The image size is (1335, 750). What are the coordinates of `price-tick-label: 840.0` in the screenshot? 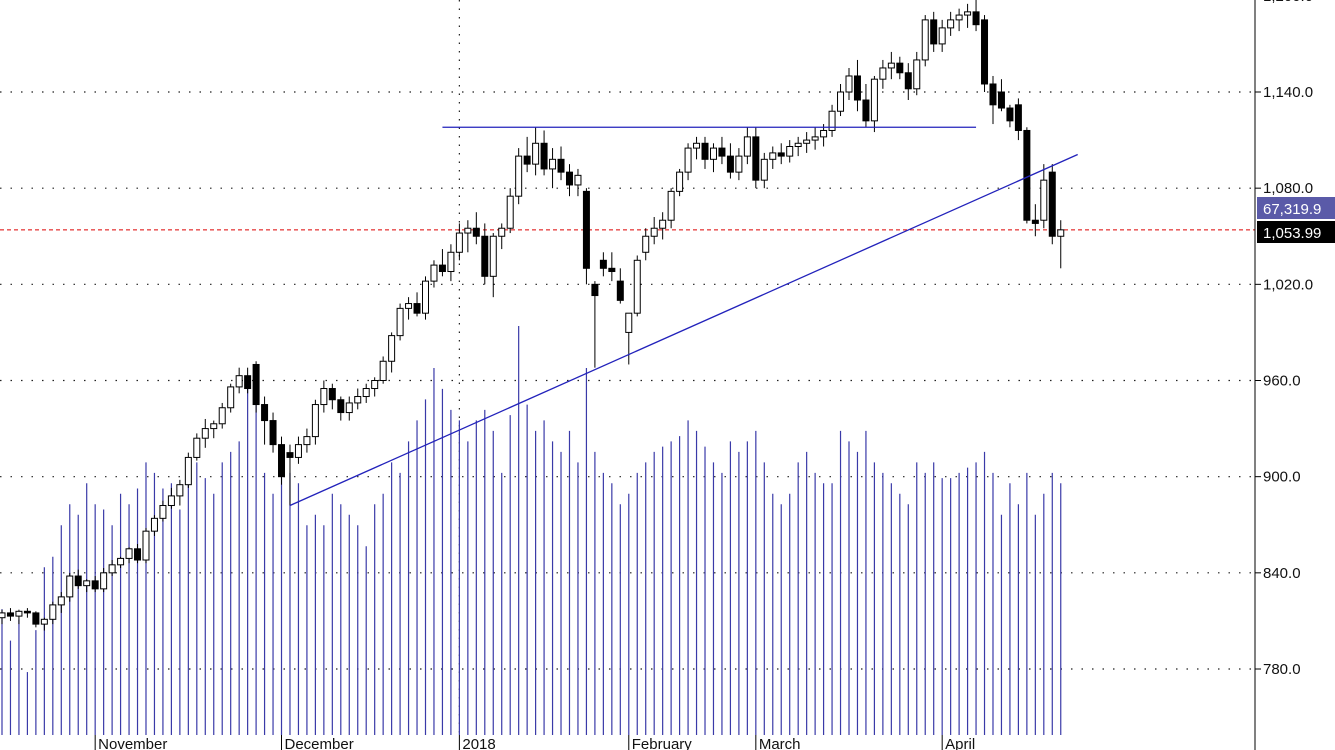 It's located at (1282, 573).